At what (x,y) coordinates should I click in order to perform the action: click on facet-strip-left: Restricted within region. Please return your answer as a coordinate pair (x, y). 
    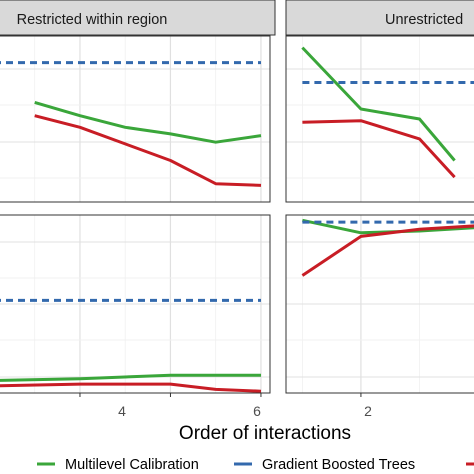
    Looking at the image, I should click on (138, 18).